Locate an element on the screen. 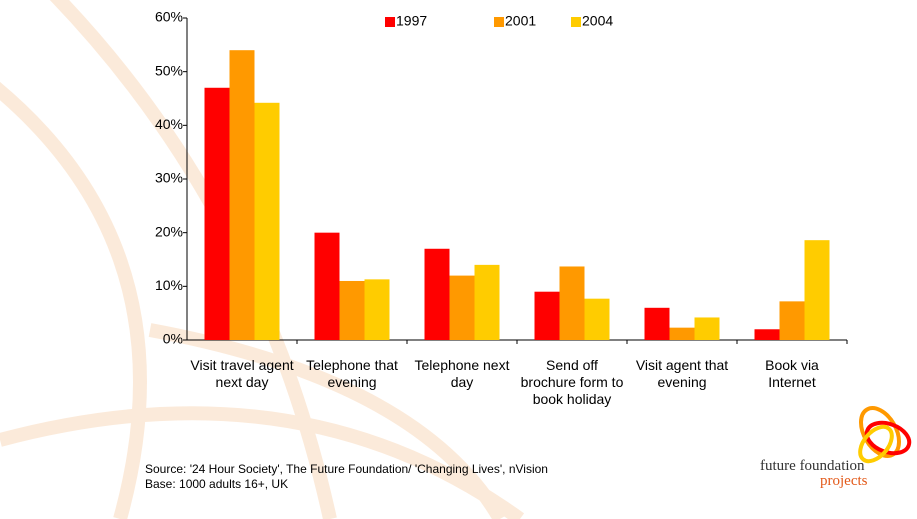 The width and height of the screenshot is (917, 519). x-tick-label: Send off brochure form to book holiday is located at coordinates (572, 382).